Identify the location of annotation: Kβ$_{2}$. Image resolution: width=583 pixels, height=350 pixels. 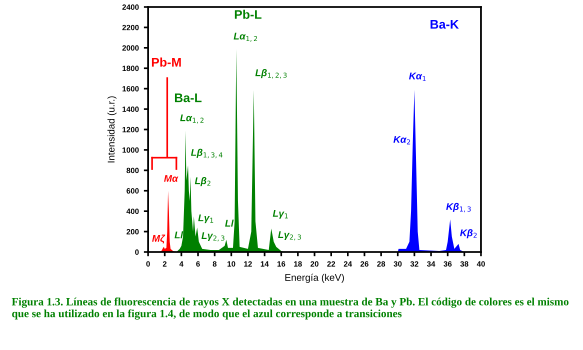
(468, 233).